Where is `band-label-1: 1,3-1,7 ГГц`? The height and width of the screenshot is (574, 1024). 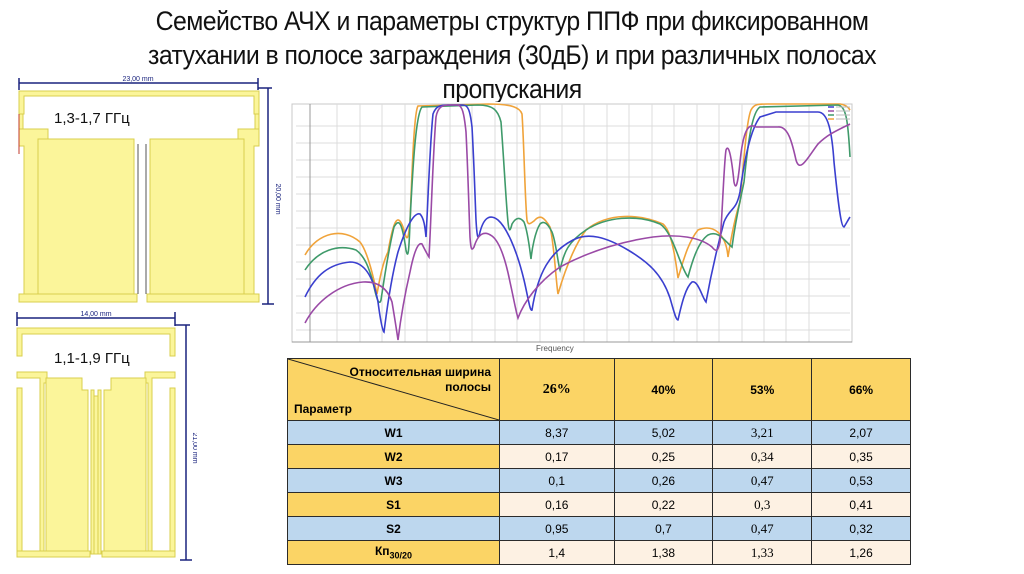 band-label-1: 1,3-1,7 ГГц is located at coordinates (92, 118).